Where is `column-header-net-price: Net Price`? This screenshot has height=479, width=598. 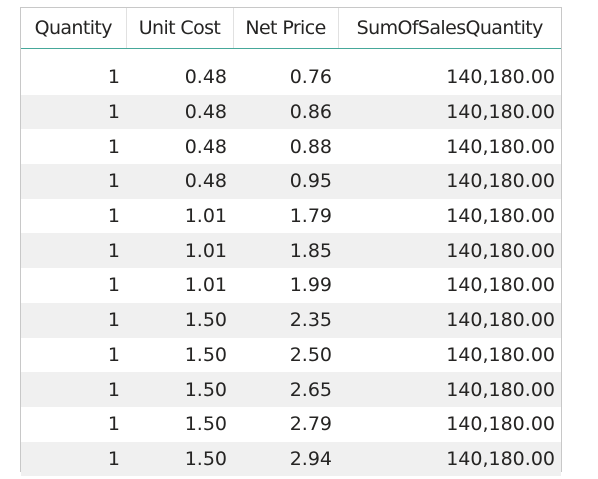 column-header-net-price: Net Price is located at coordinates (286, 28).